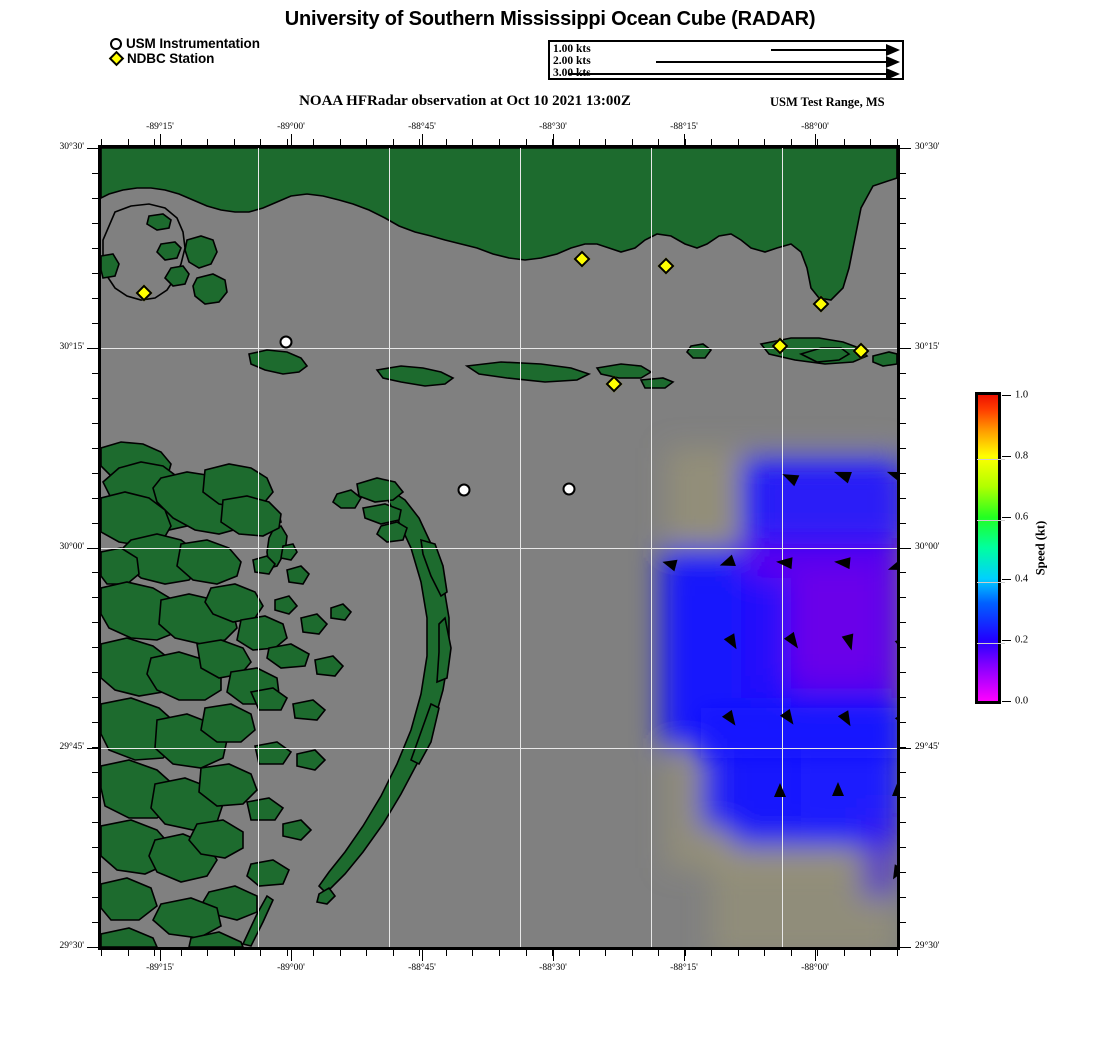  Describe the element at coordinates (572, 49) in the screenshot. I see `vector-scale-label-1: 1.00 kts` at that location.